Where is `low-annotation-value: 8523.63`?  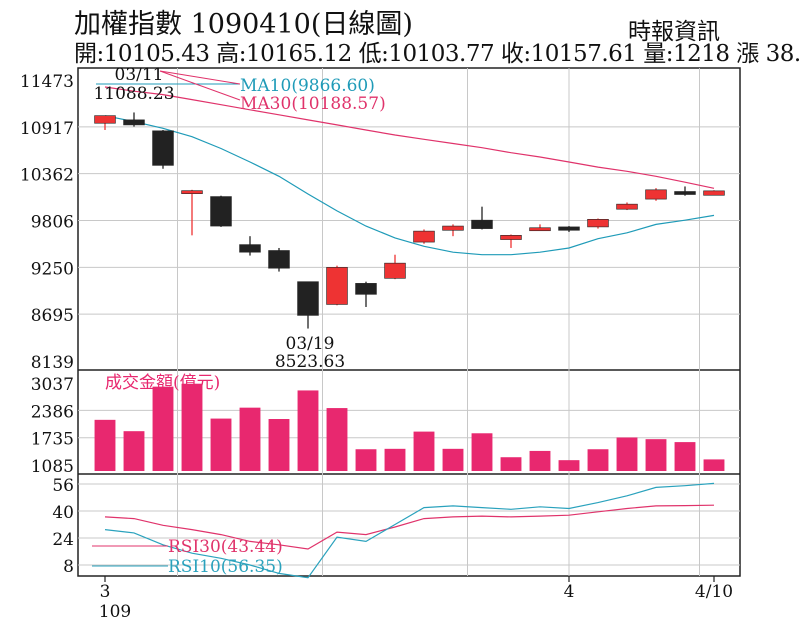 low-annotation-value: 8523.63 is located at coordinates (310, 362).